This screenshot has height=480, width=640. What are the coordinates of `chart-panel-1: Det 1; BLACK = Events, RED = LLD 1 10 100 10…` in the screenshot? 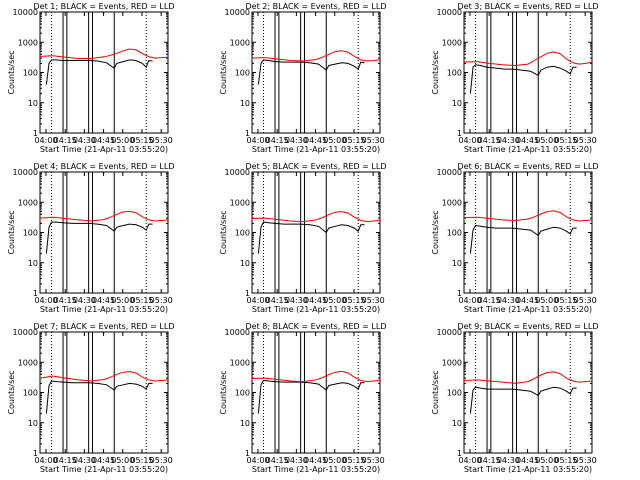 It's located at (90, 78).